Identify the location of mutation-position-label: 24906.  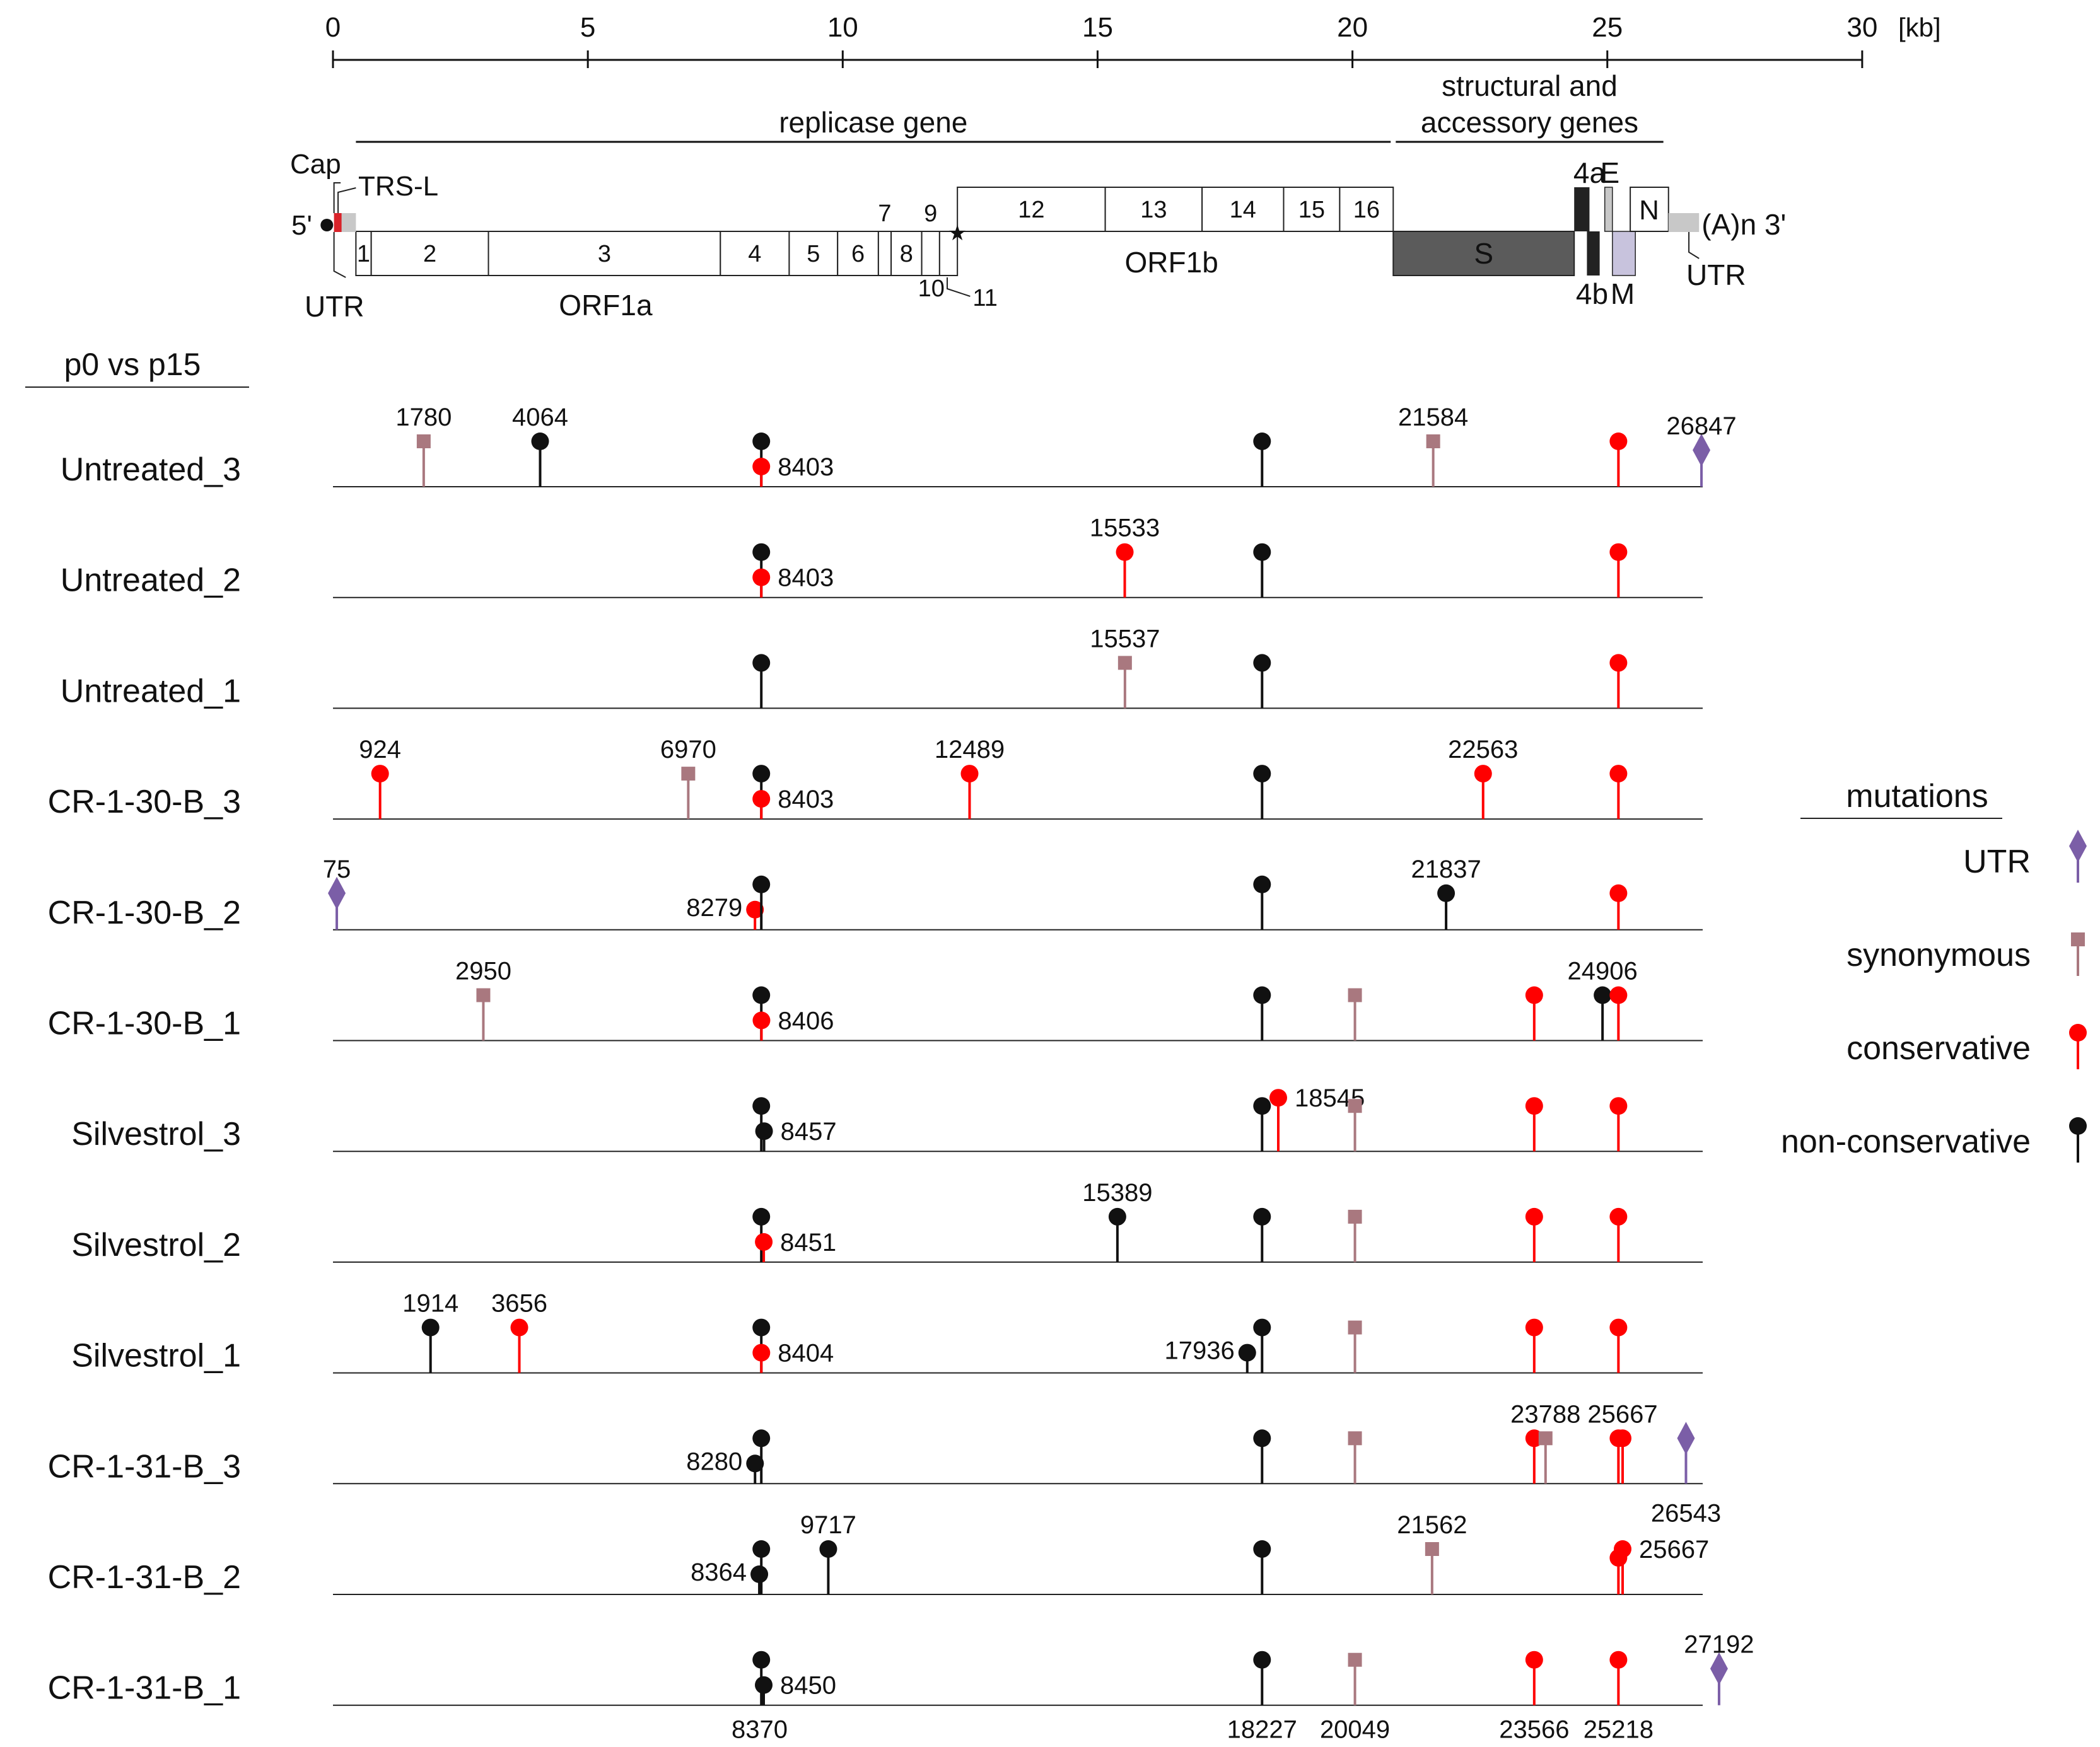
(1603, 971).